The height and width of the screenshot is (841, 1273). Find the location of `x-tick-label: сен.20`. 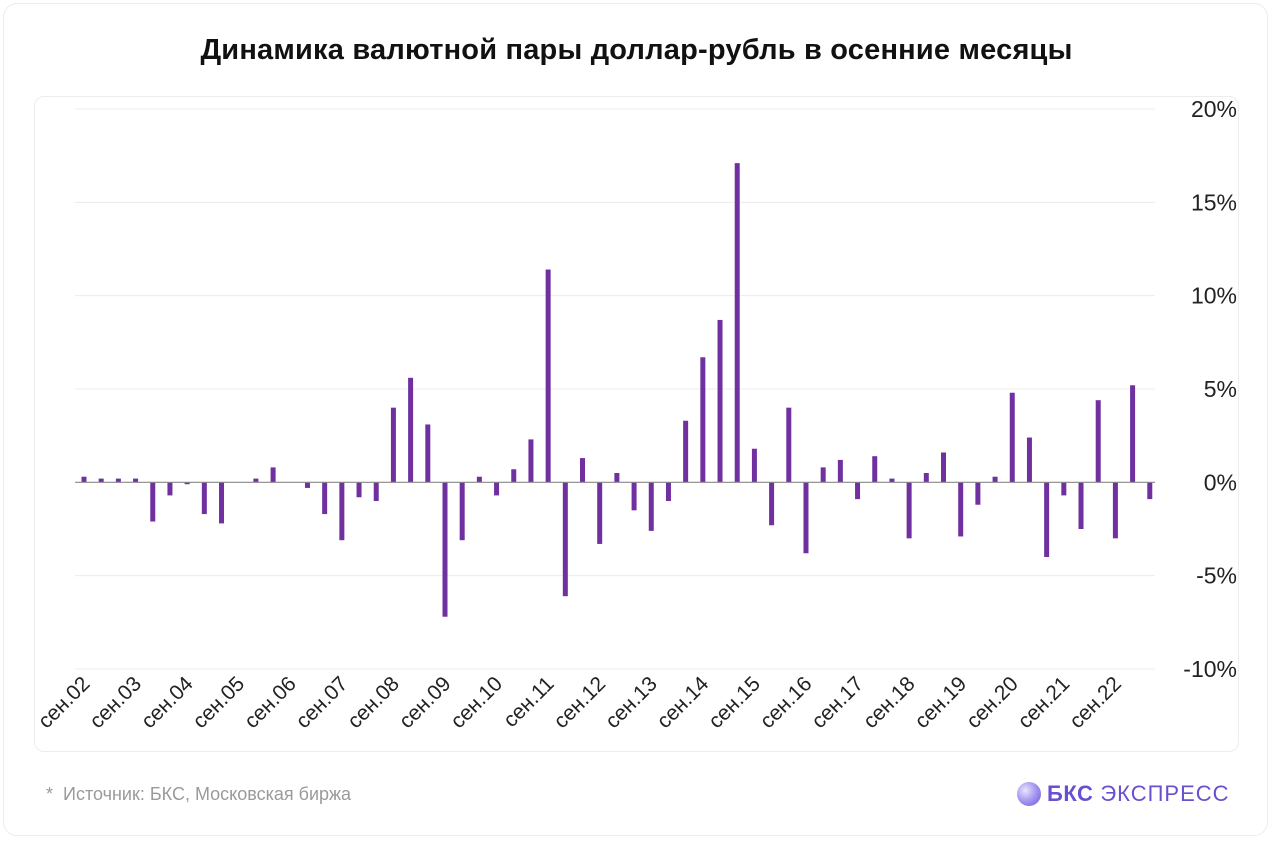

x-tick-label: сен.20 is located at coordinates (992, 702).